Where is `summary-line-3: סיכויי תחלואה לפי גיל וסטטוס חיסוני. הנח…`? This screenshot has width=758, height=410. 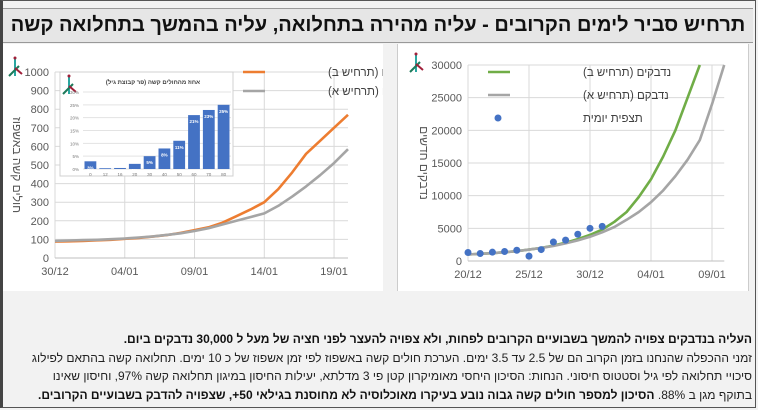 summary-line-3: סיכויי תחלואה לפי גיל וסטטוס חיסוני. הנח… is located at coordinates (402, 376).